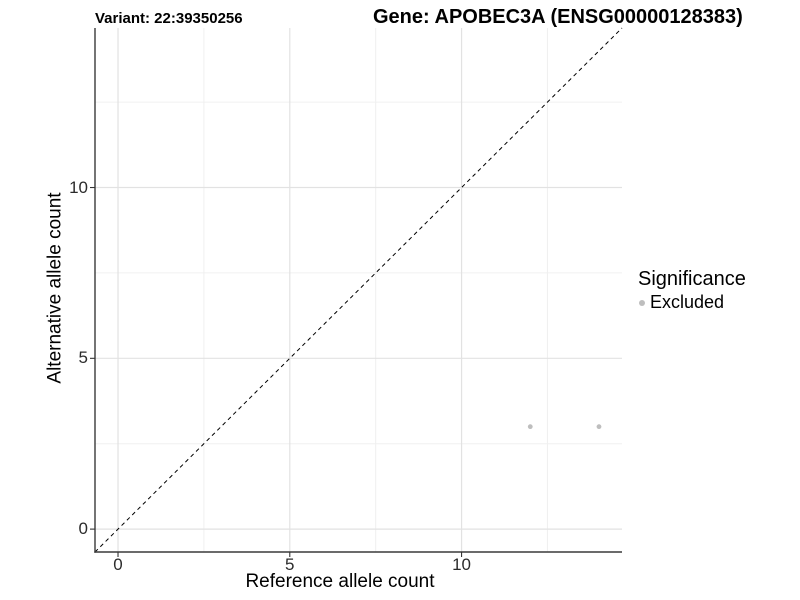  Describe the element at coordinates (78, 187) in the screenshot. I see `y-tick-label: 10` at that location.